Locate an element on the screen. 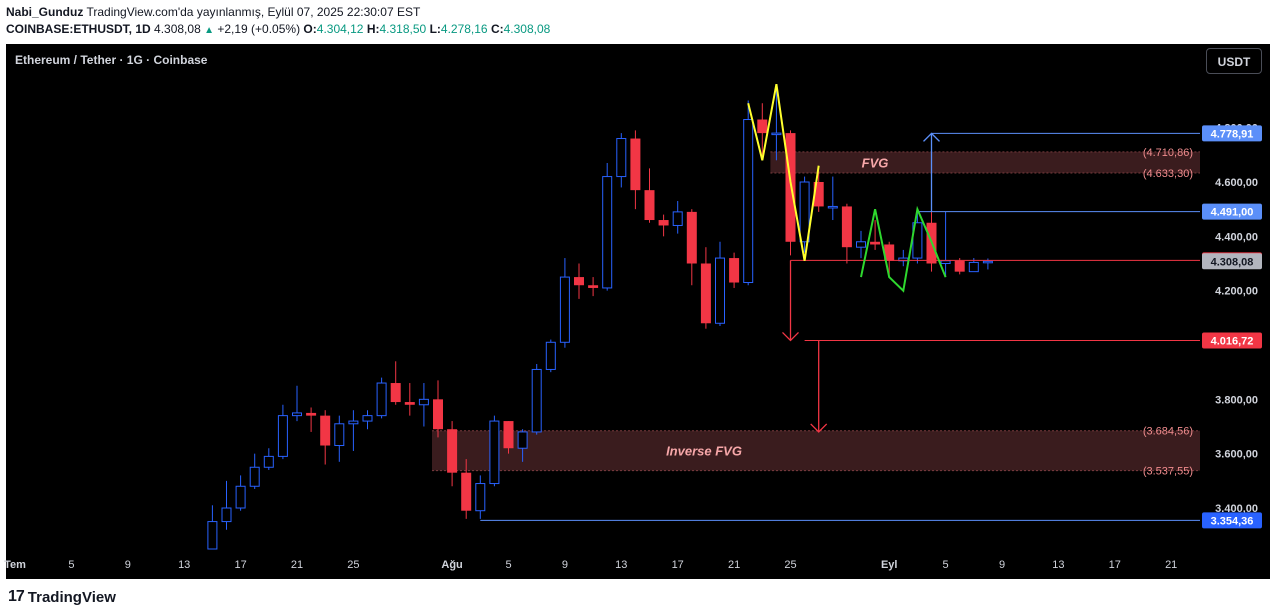 The width and height of the screenshot is (1275, 615). x-axis-tick-label: Eyl is located at coordinates (889, 565).